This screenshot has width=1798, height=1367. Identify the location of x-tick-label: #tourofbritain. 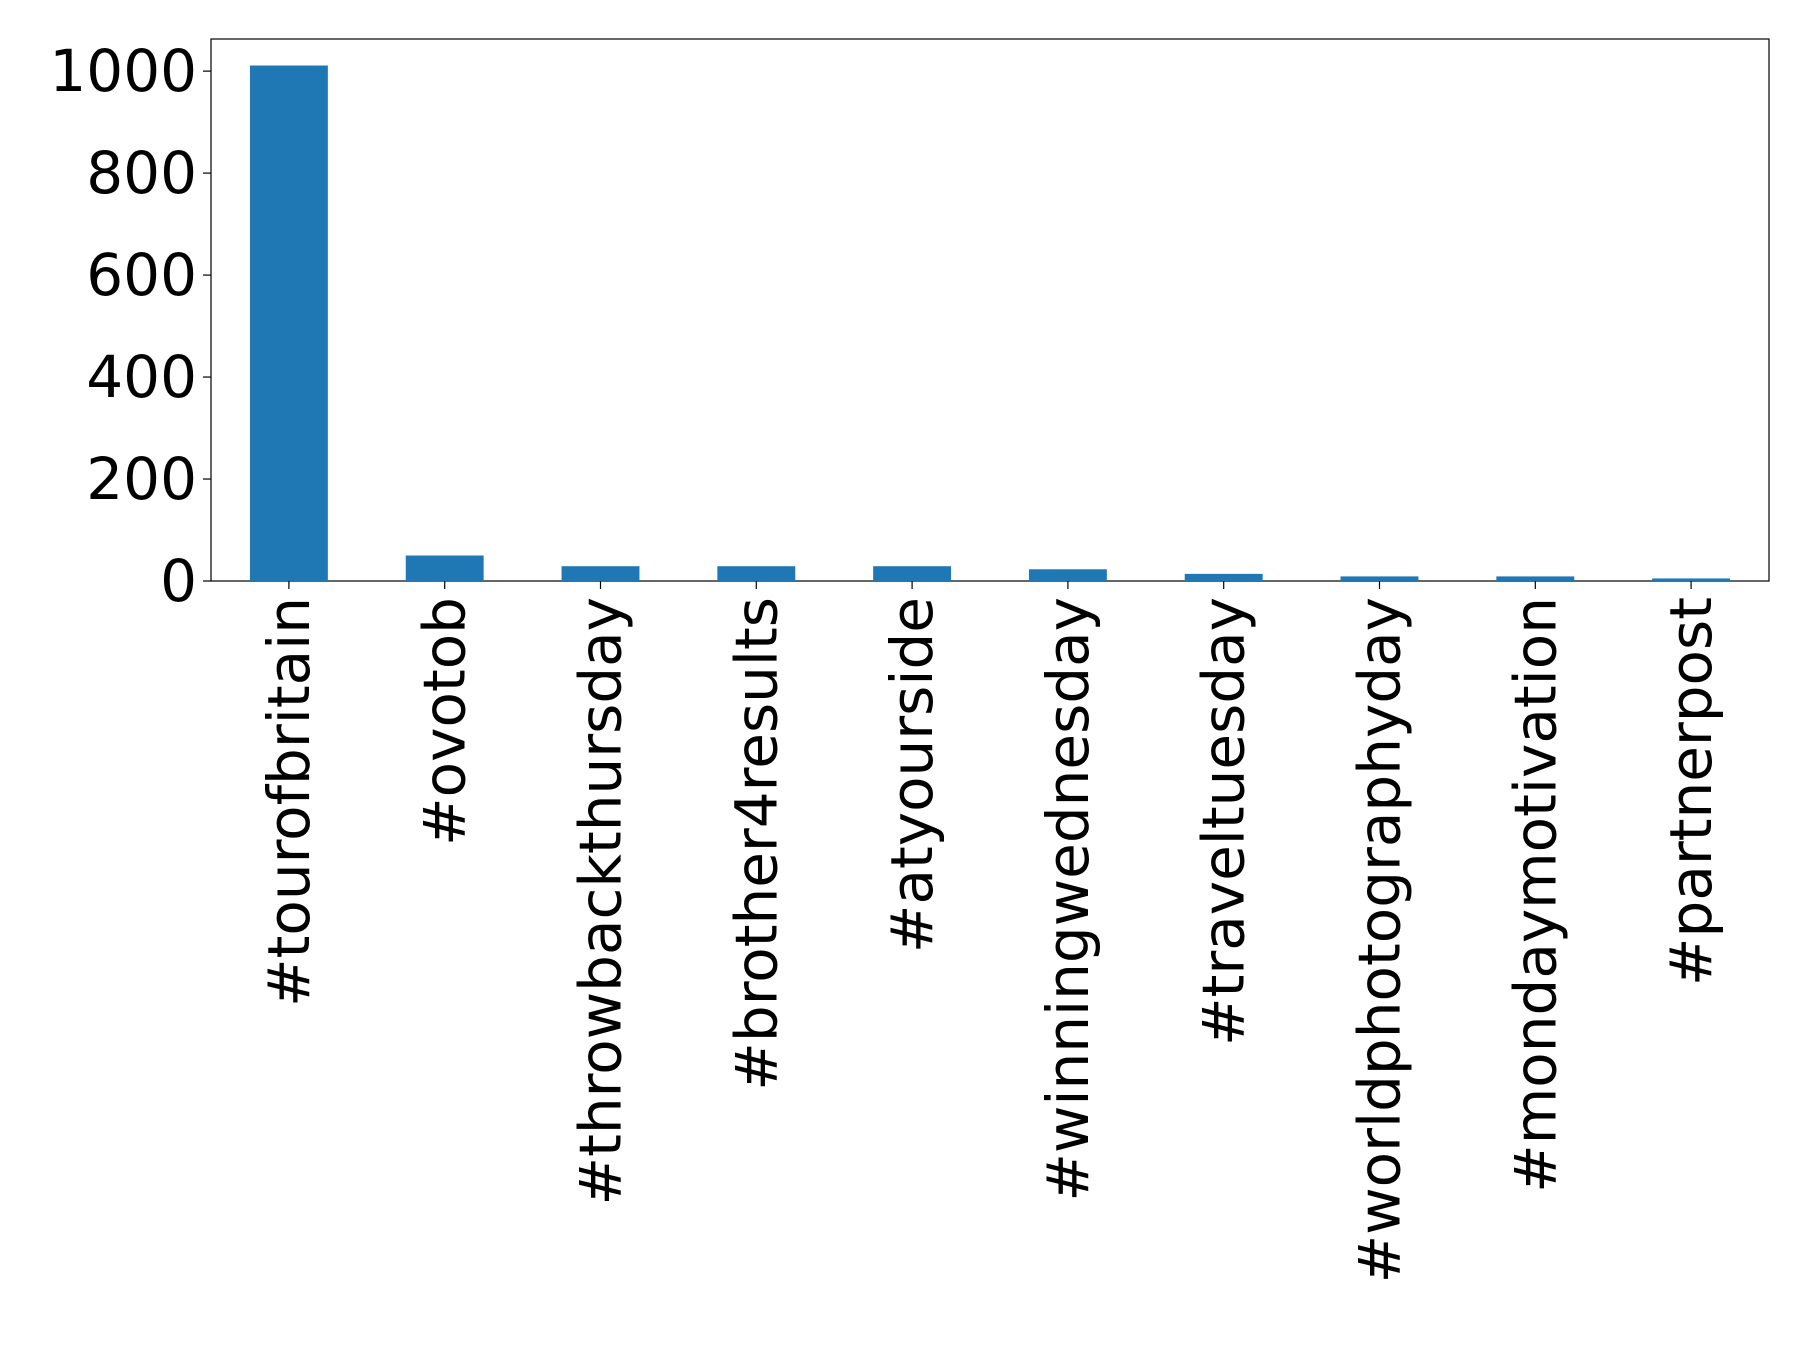
(289, 802).